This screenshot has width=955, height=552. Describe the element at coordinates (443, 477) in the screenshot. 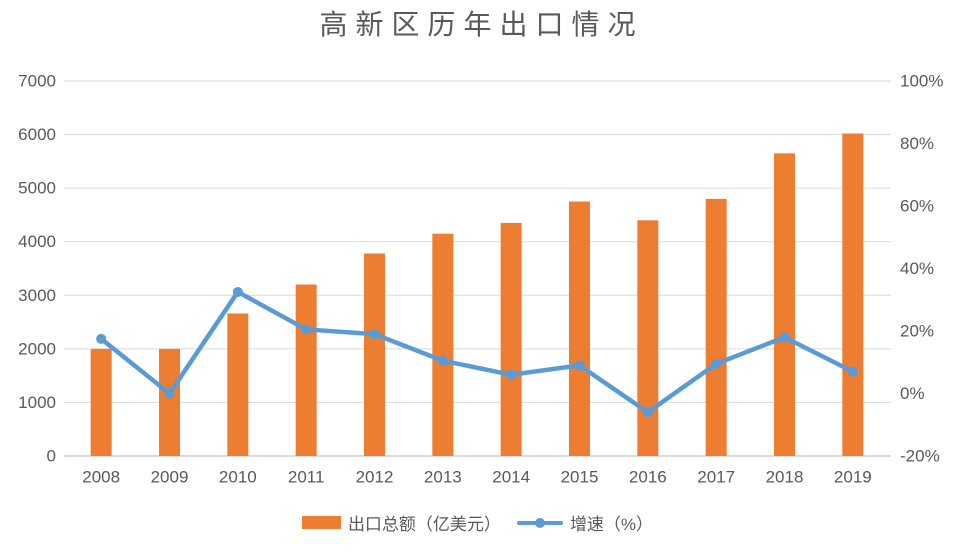

I see `x-axis-label-2013: 2013` at that location.